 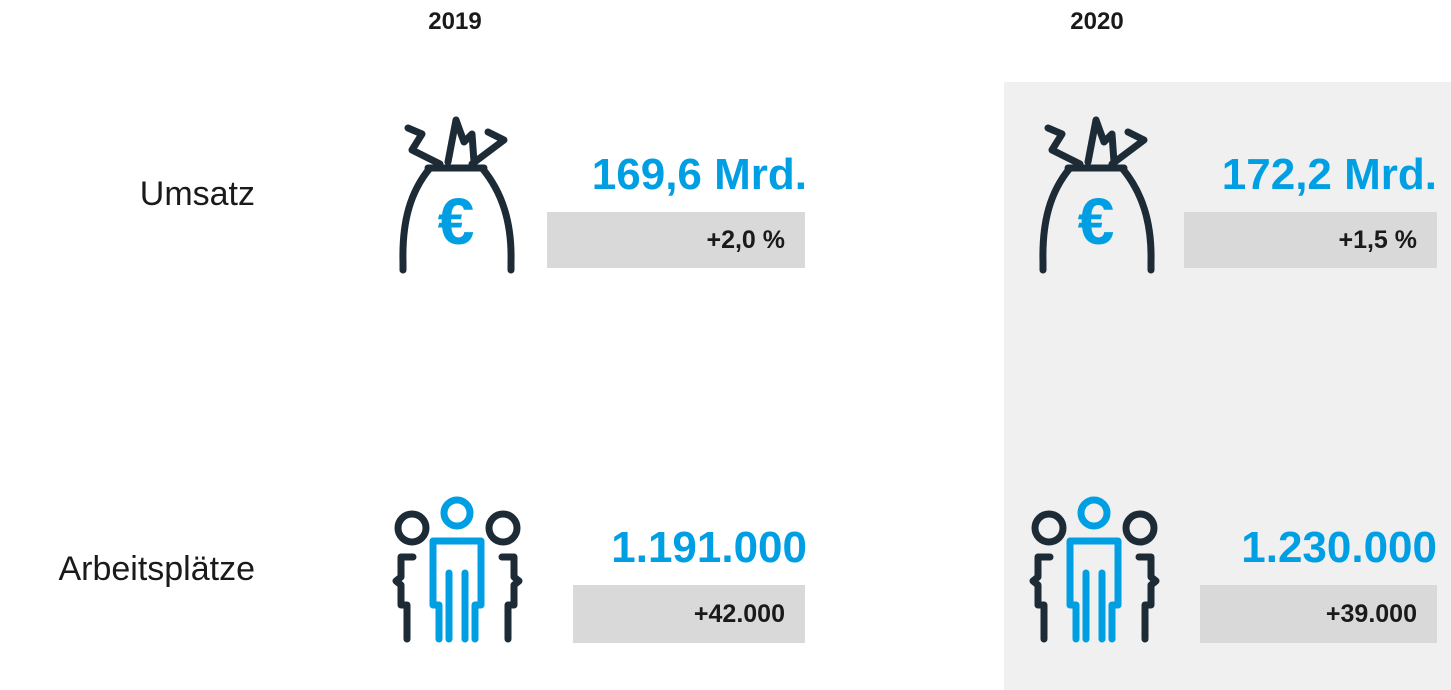 What do you see at coordinates (1318, 614) in the screenshot?
I see `change: +39.000` at bounding box center [1318, 614].